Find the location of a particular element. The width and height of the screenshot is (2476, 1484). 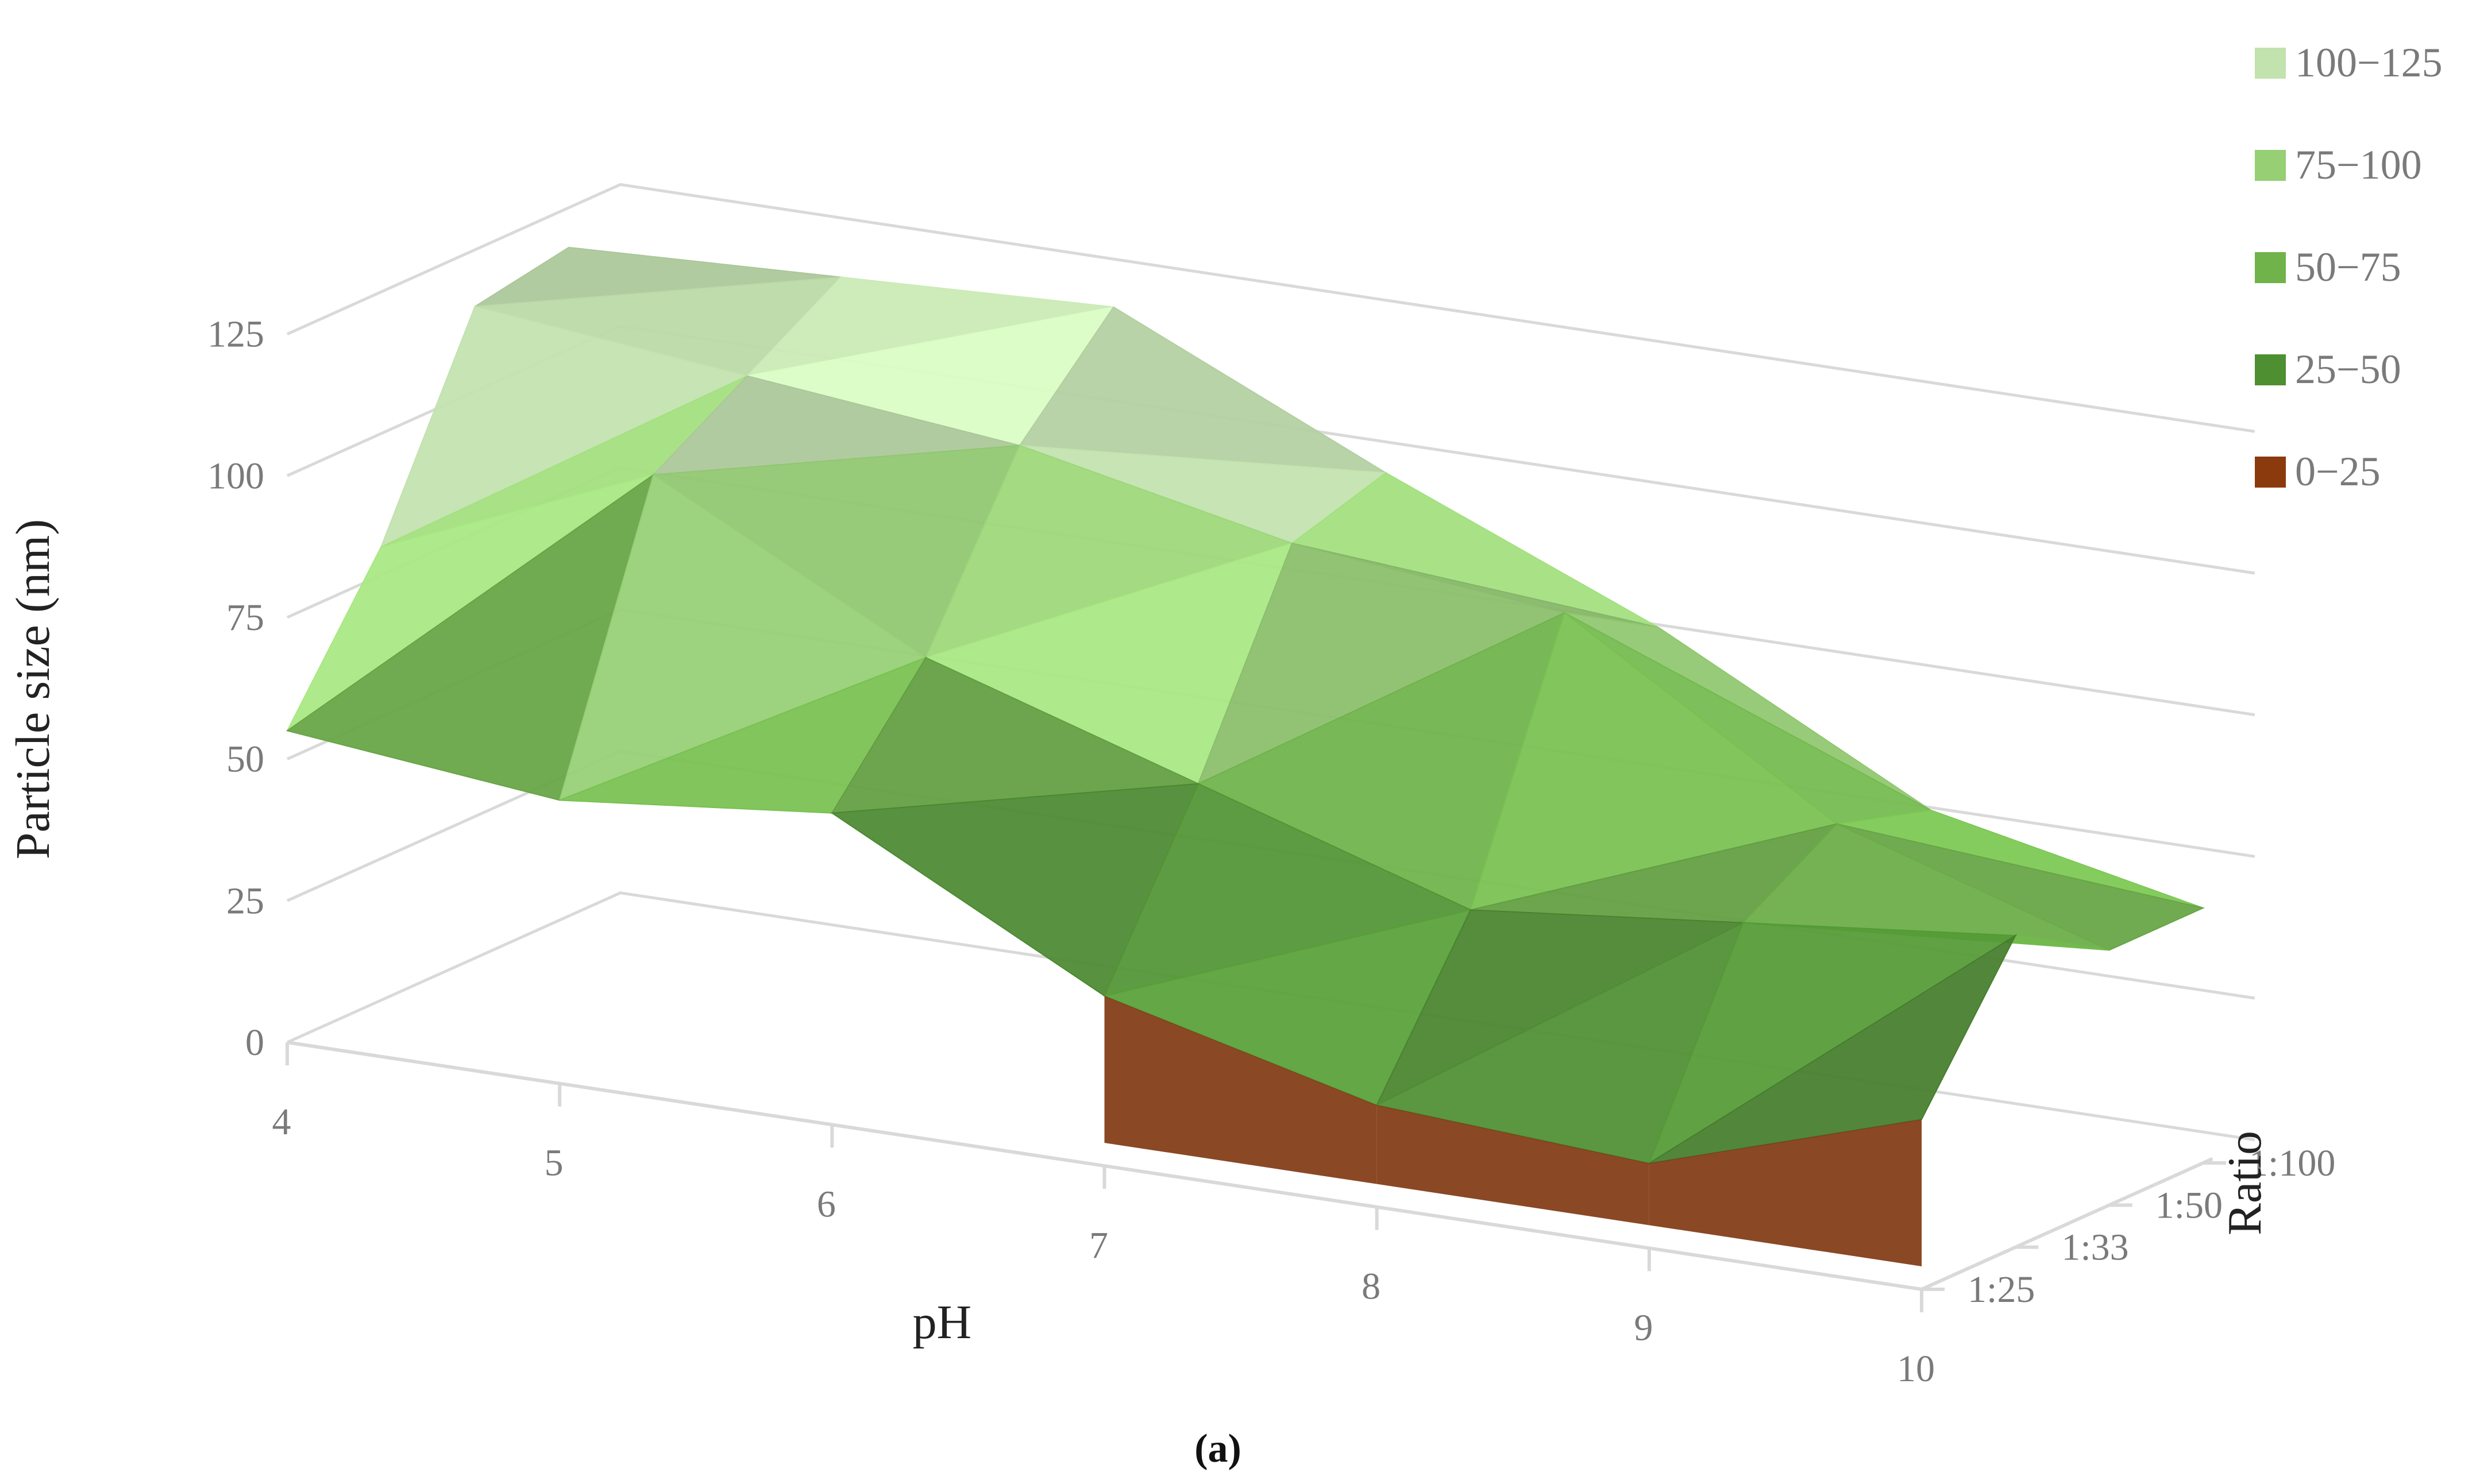

legend-label: 50−75 is located at coordinates (2348, 267).